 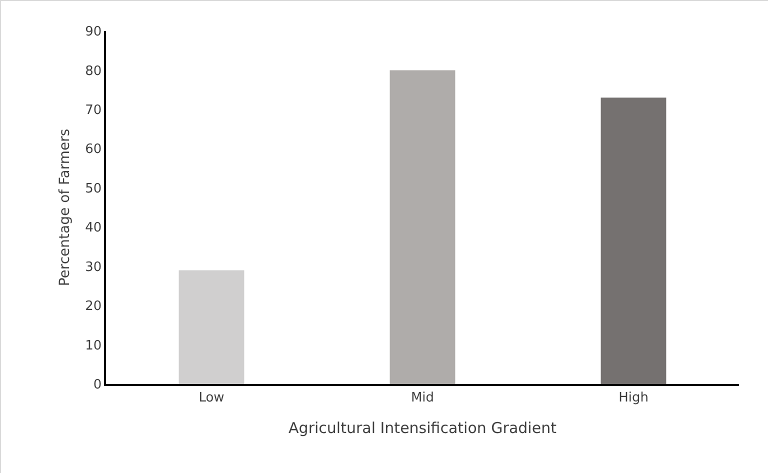 What do you see at coordinates (633, 398) in the screenshot?
I see `x-tick-label: High` at bounding box center [633, 398].